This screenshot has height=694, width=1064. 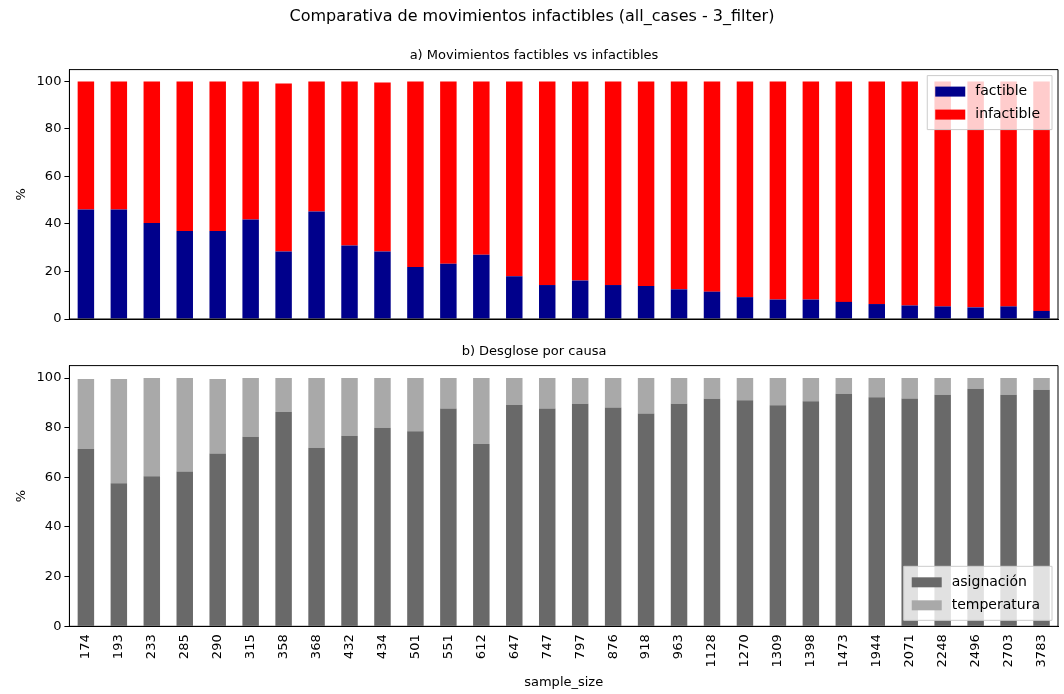 What do you see at coordinates (1001, 90) in the screenshot?
I see `legend-label: factible` at bounding box center [1001, 90].